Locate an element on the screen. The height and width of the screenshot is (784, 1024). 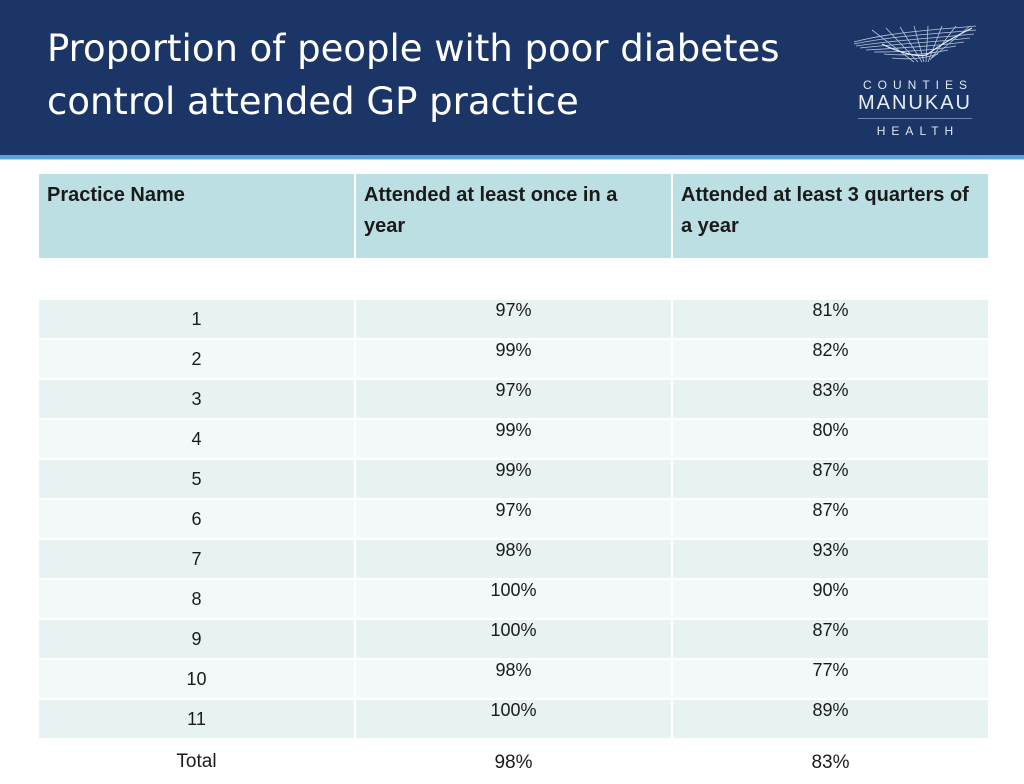
practice-name-cell: 7 is located at coordinates (196, 559).